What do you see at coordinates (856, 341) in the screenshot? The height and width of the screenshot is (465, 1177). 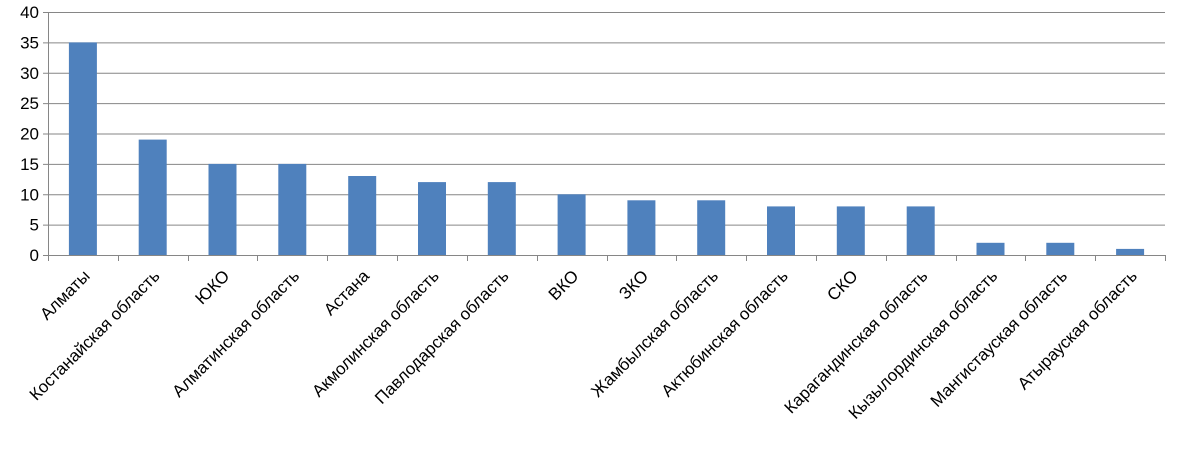 I see `x-tick-label: Карагандинская область` at bounding box center [856, 341].